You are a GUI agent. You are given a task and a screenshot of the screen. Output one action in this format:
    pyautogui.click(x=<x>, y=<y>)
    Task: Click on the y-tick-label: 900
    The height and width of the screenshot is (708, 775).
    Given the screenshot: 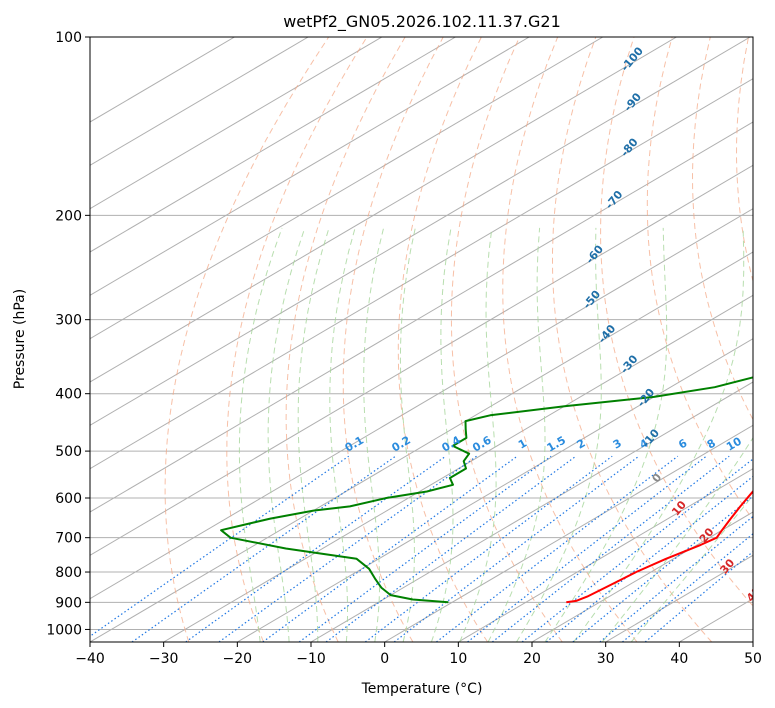 What is the action you would take?
    pyautogui.click(x=68, y=603)
    